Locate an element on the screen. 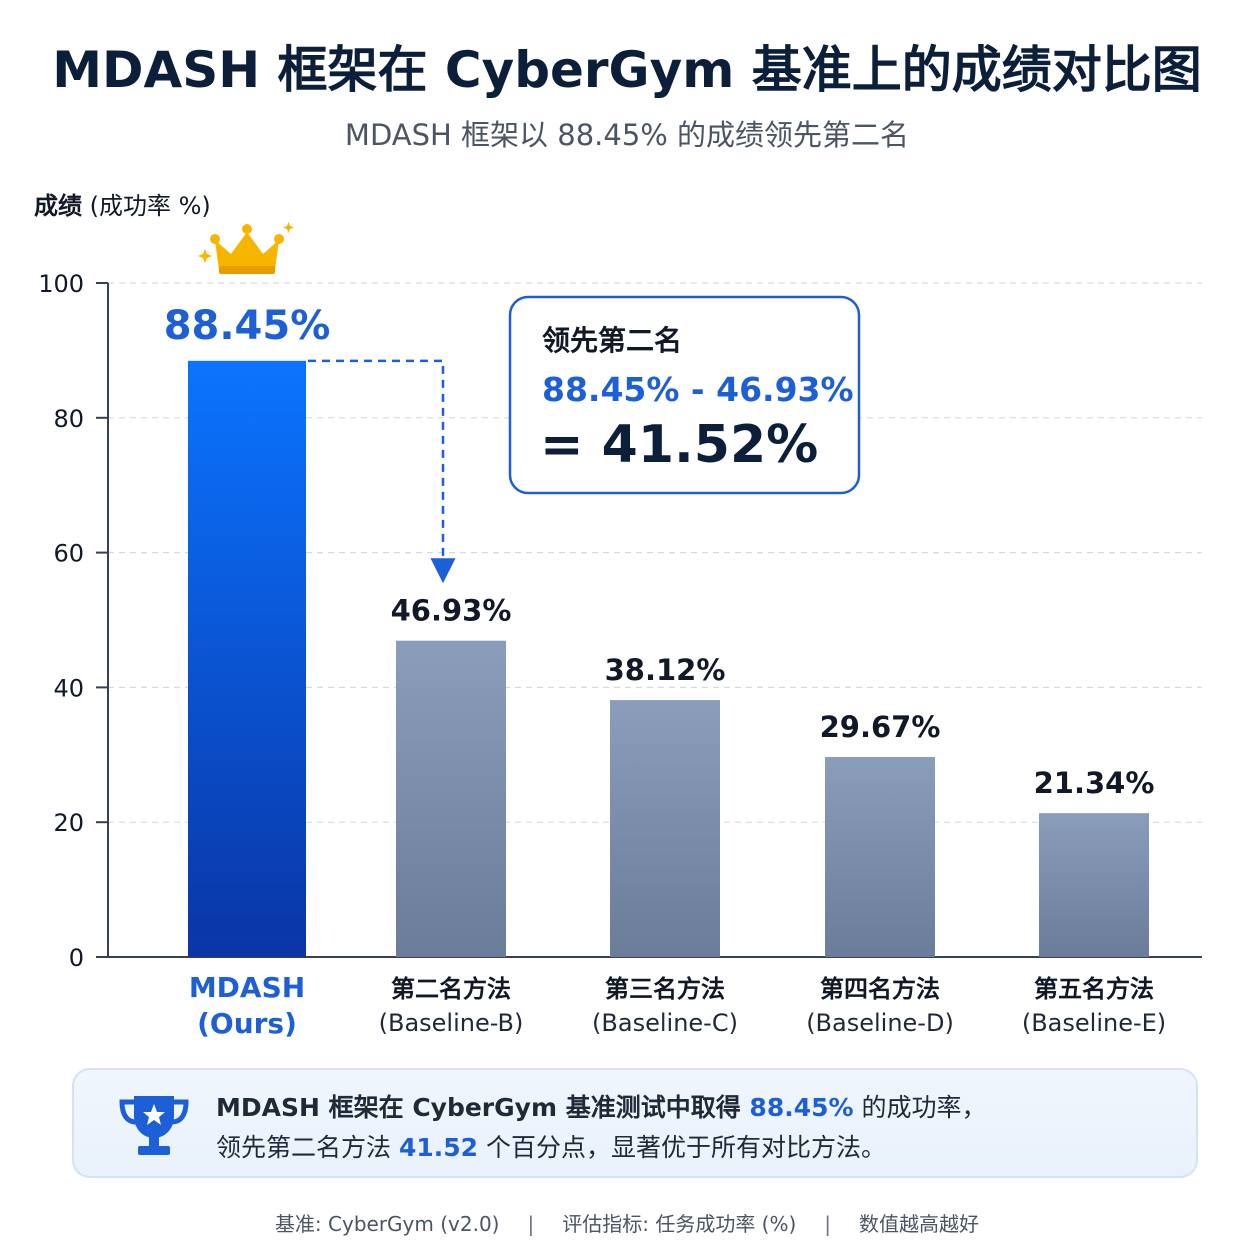  x-tick-label: (Baseline-C) is located at coordinates (665, 1023).